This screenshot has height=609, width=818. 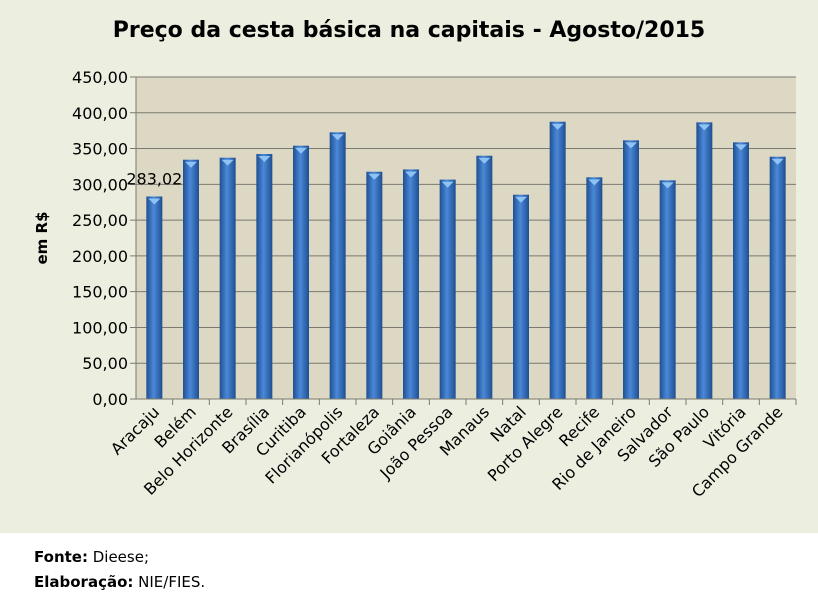 What do you see at coordinates (100, 113) in the screenshot?
I see `y-tick-label: 400,00` at bounding box center [100, 113].